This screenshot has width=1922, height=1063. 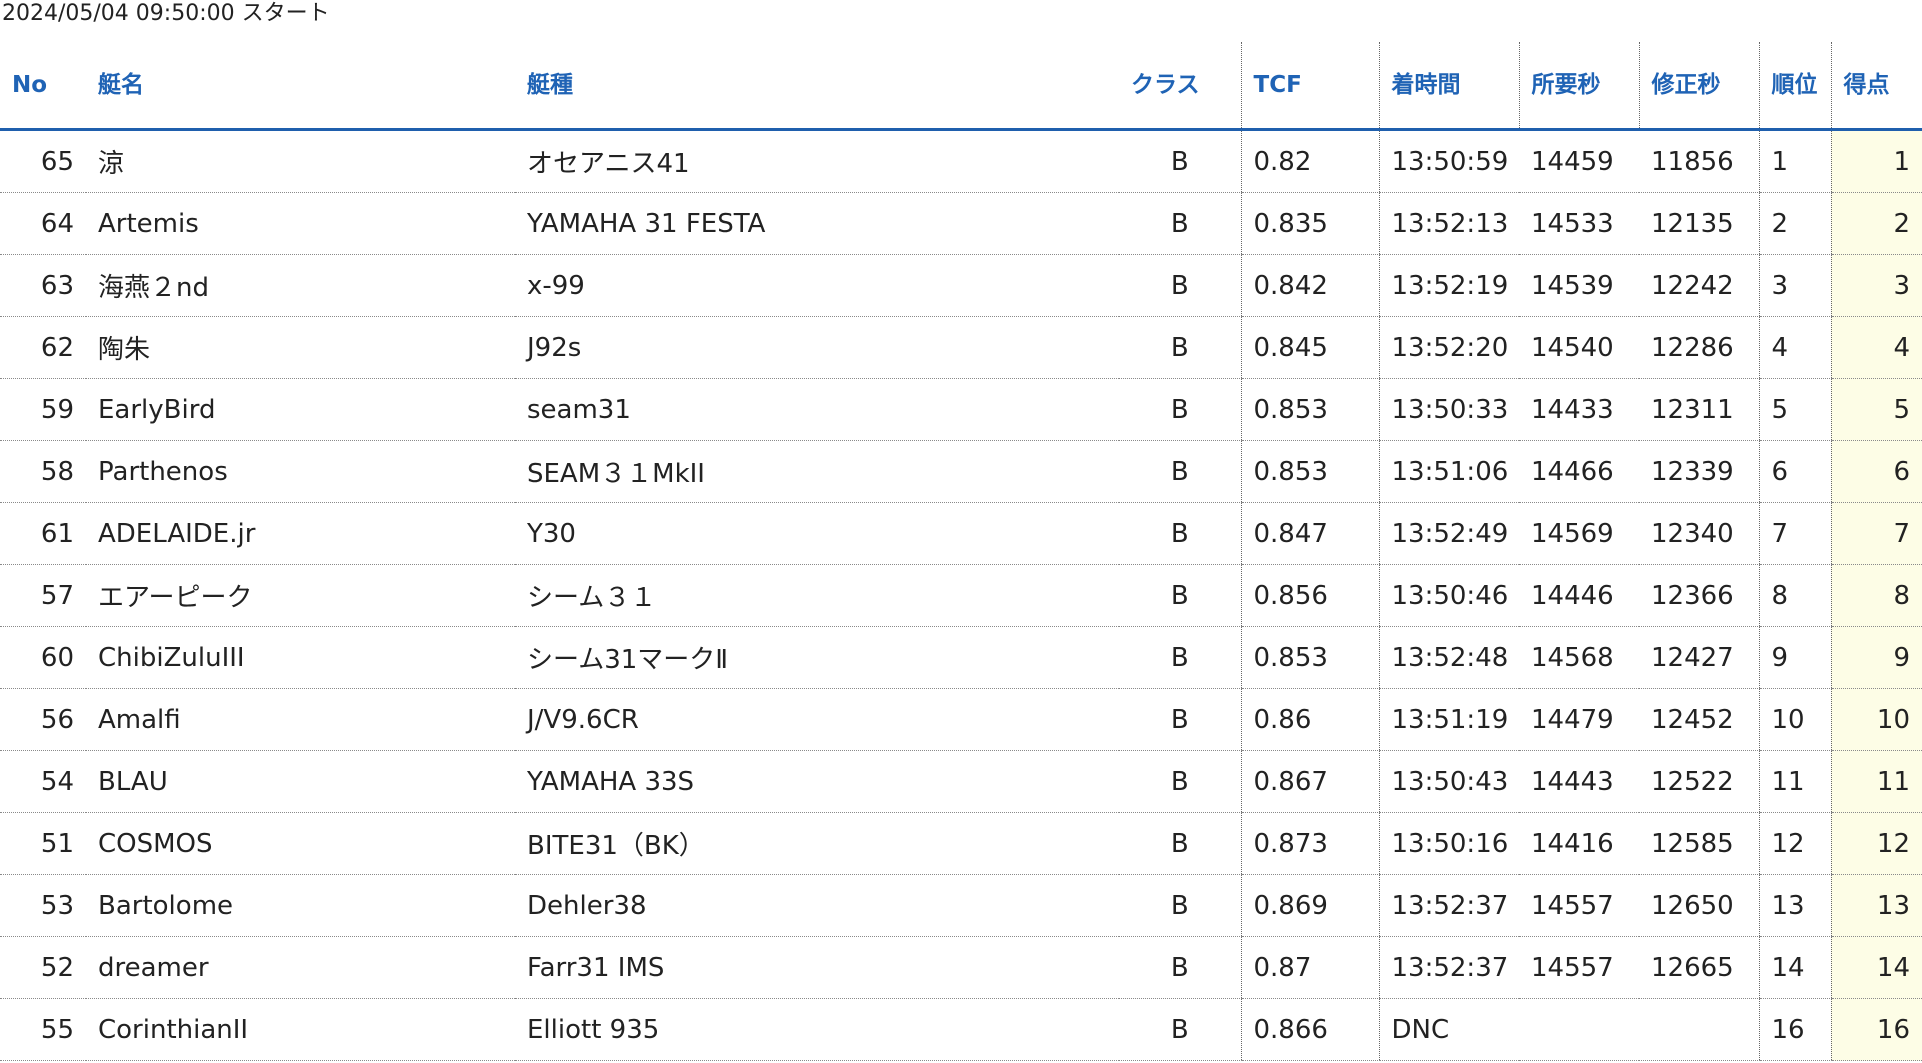 I want to click on cell-corrected-seconds: 12427, so click(x=1699, y=657).